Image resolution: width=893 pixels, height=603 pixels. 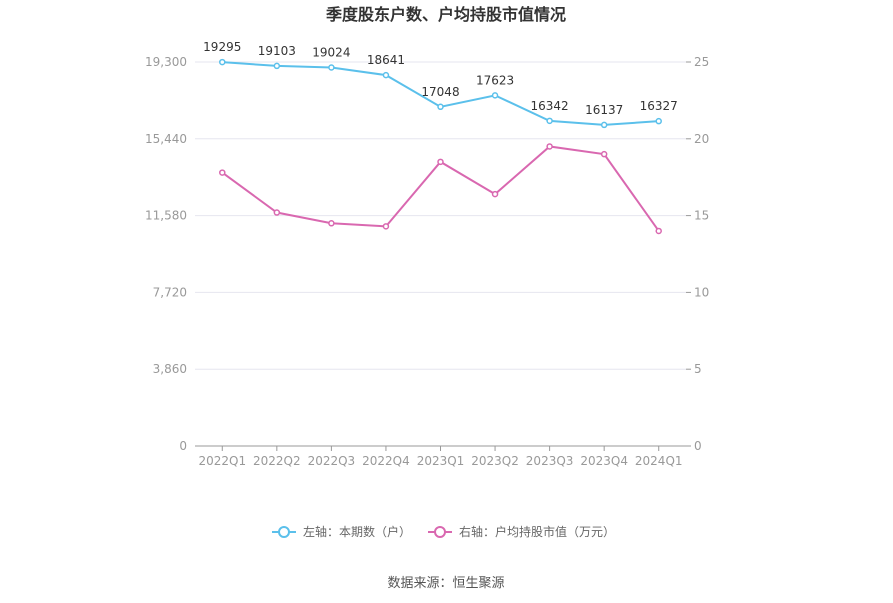 I want to click on right-axis-tick-label: 15, so click(x=701, y=216).